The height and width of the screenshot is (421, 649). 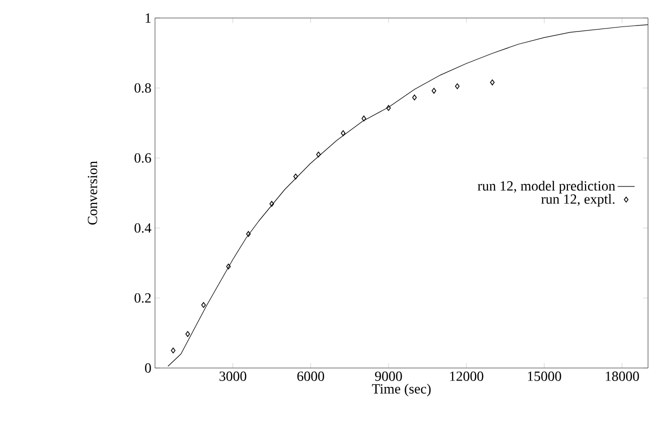 What do you see at coordinates (545, 376) in the screenshot?
I see `x-tick-label: 15000` at bounding box center [545, 376].